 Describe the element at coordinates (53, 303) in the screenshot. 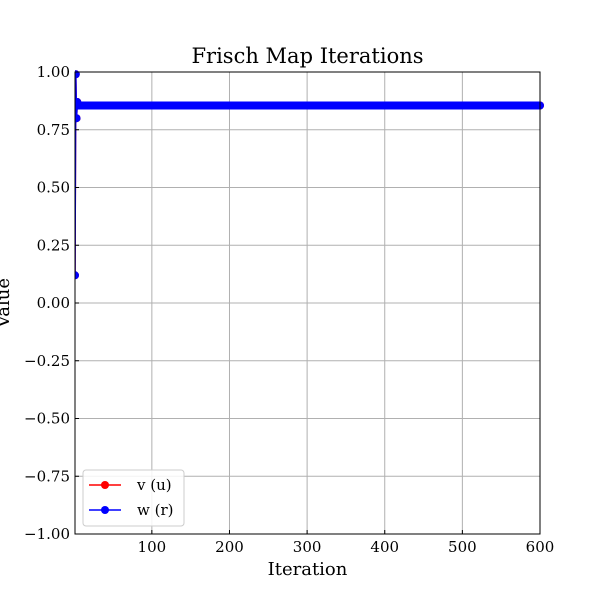

I see `y-tick-label: 0.00` at that location.